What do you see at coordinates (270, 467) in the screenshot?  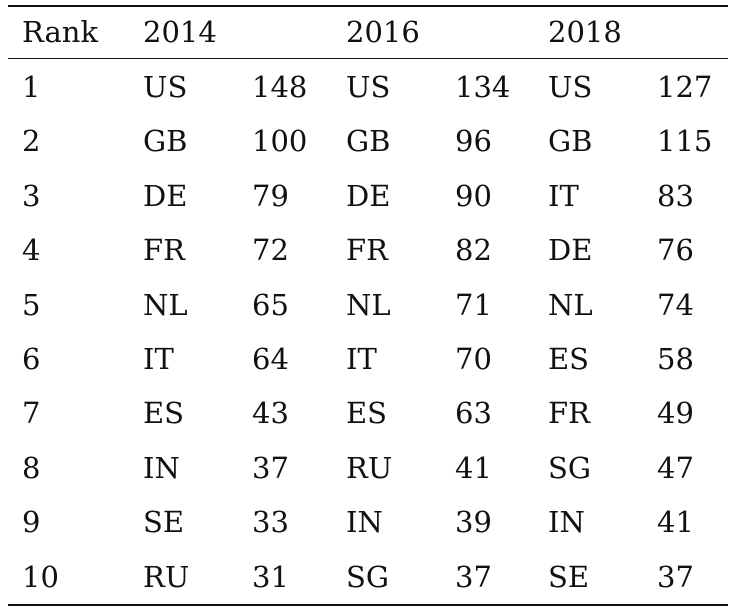 I see `value-2014-cell: 37` at bounding box center [270, 467].